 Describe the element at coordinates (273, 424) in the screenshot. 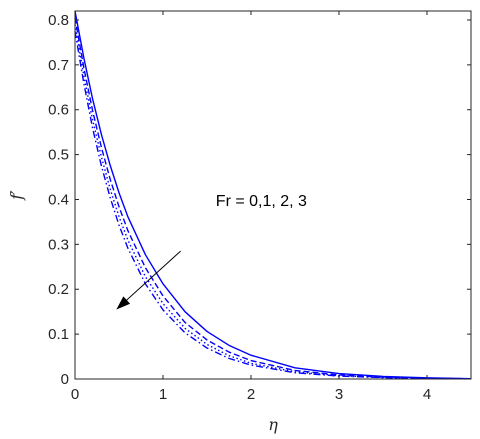

I see `x-axis-label: η` at that location.